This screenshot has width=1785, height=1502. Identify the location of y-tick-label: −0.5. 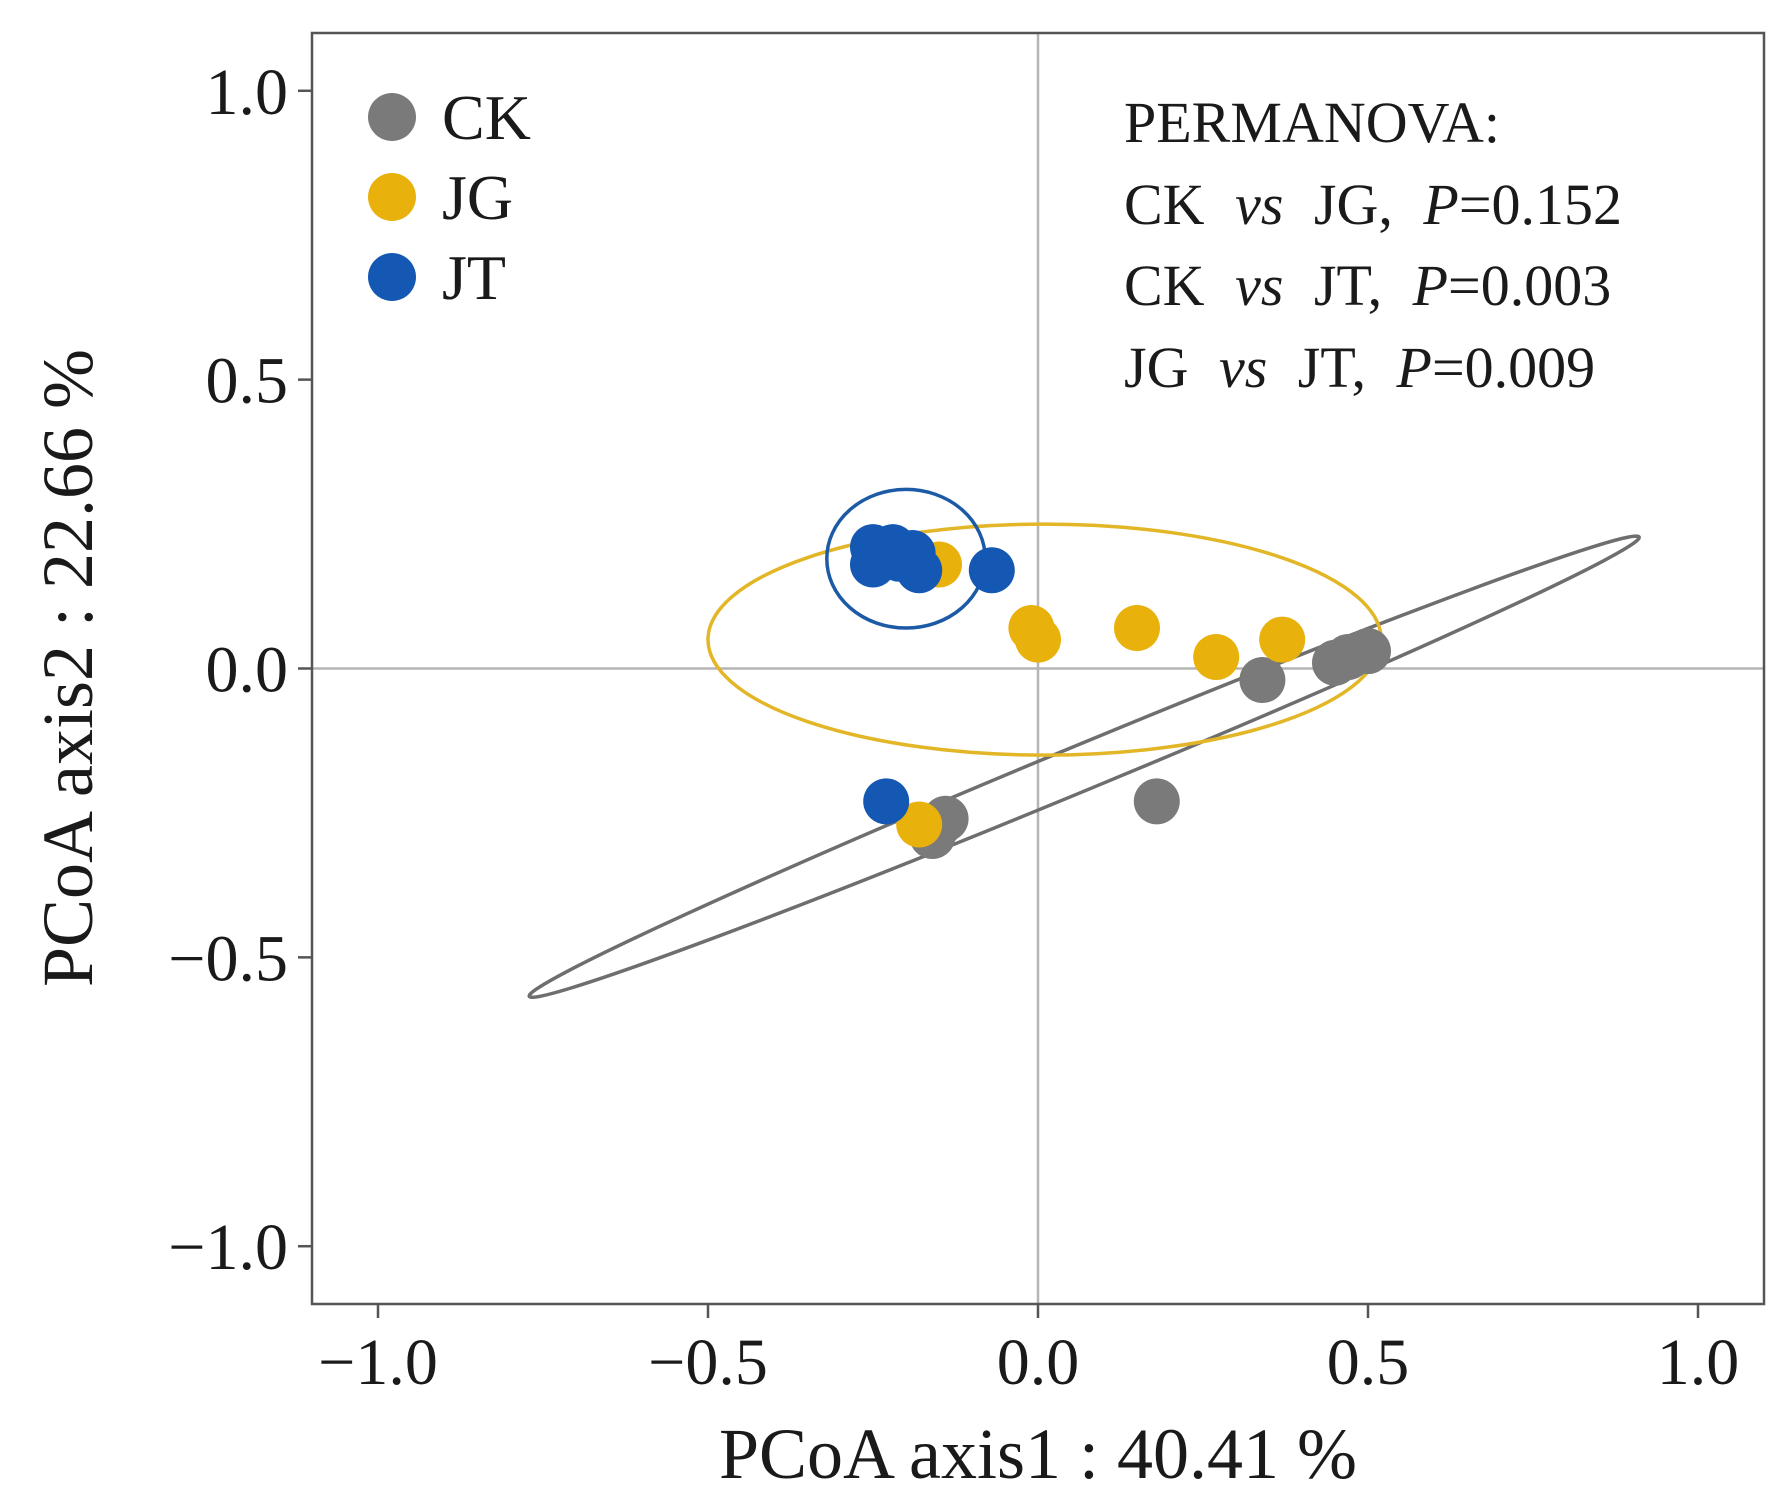
(228, 958).